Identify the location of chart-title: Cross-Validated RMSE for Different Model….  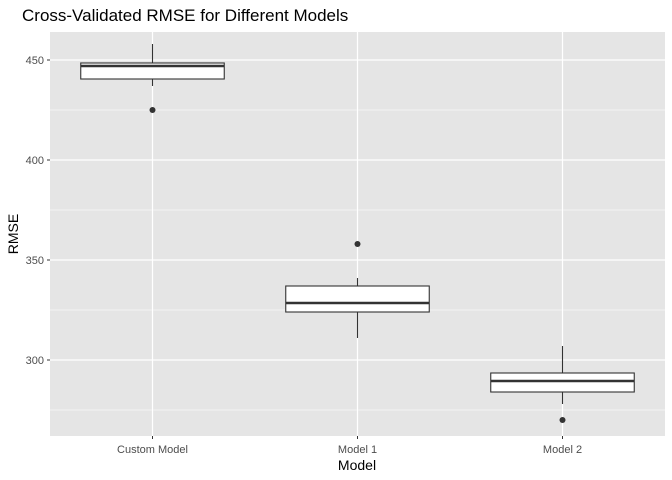
(185, 15).